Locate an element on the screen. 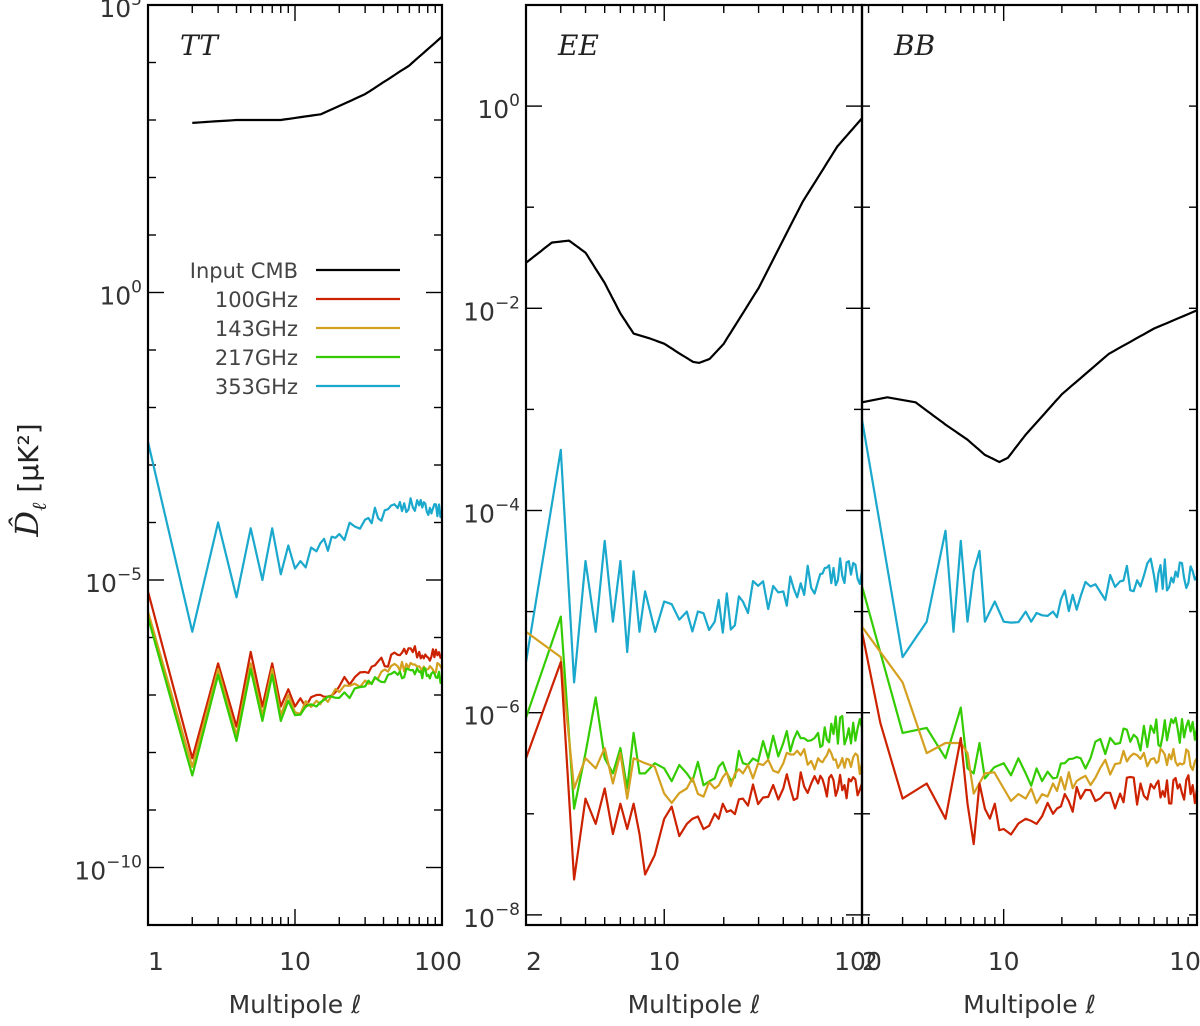  legend-label: 353GHz is located at coordinates (256, 387).